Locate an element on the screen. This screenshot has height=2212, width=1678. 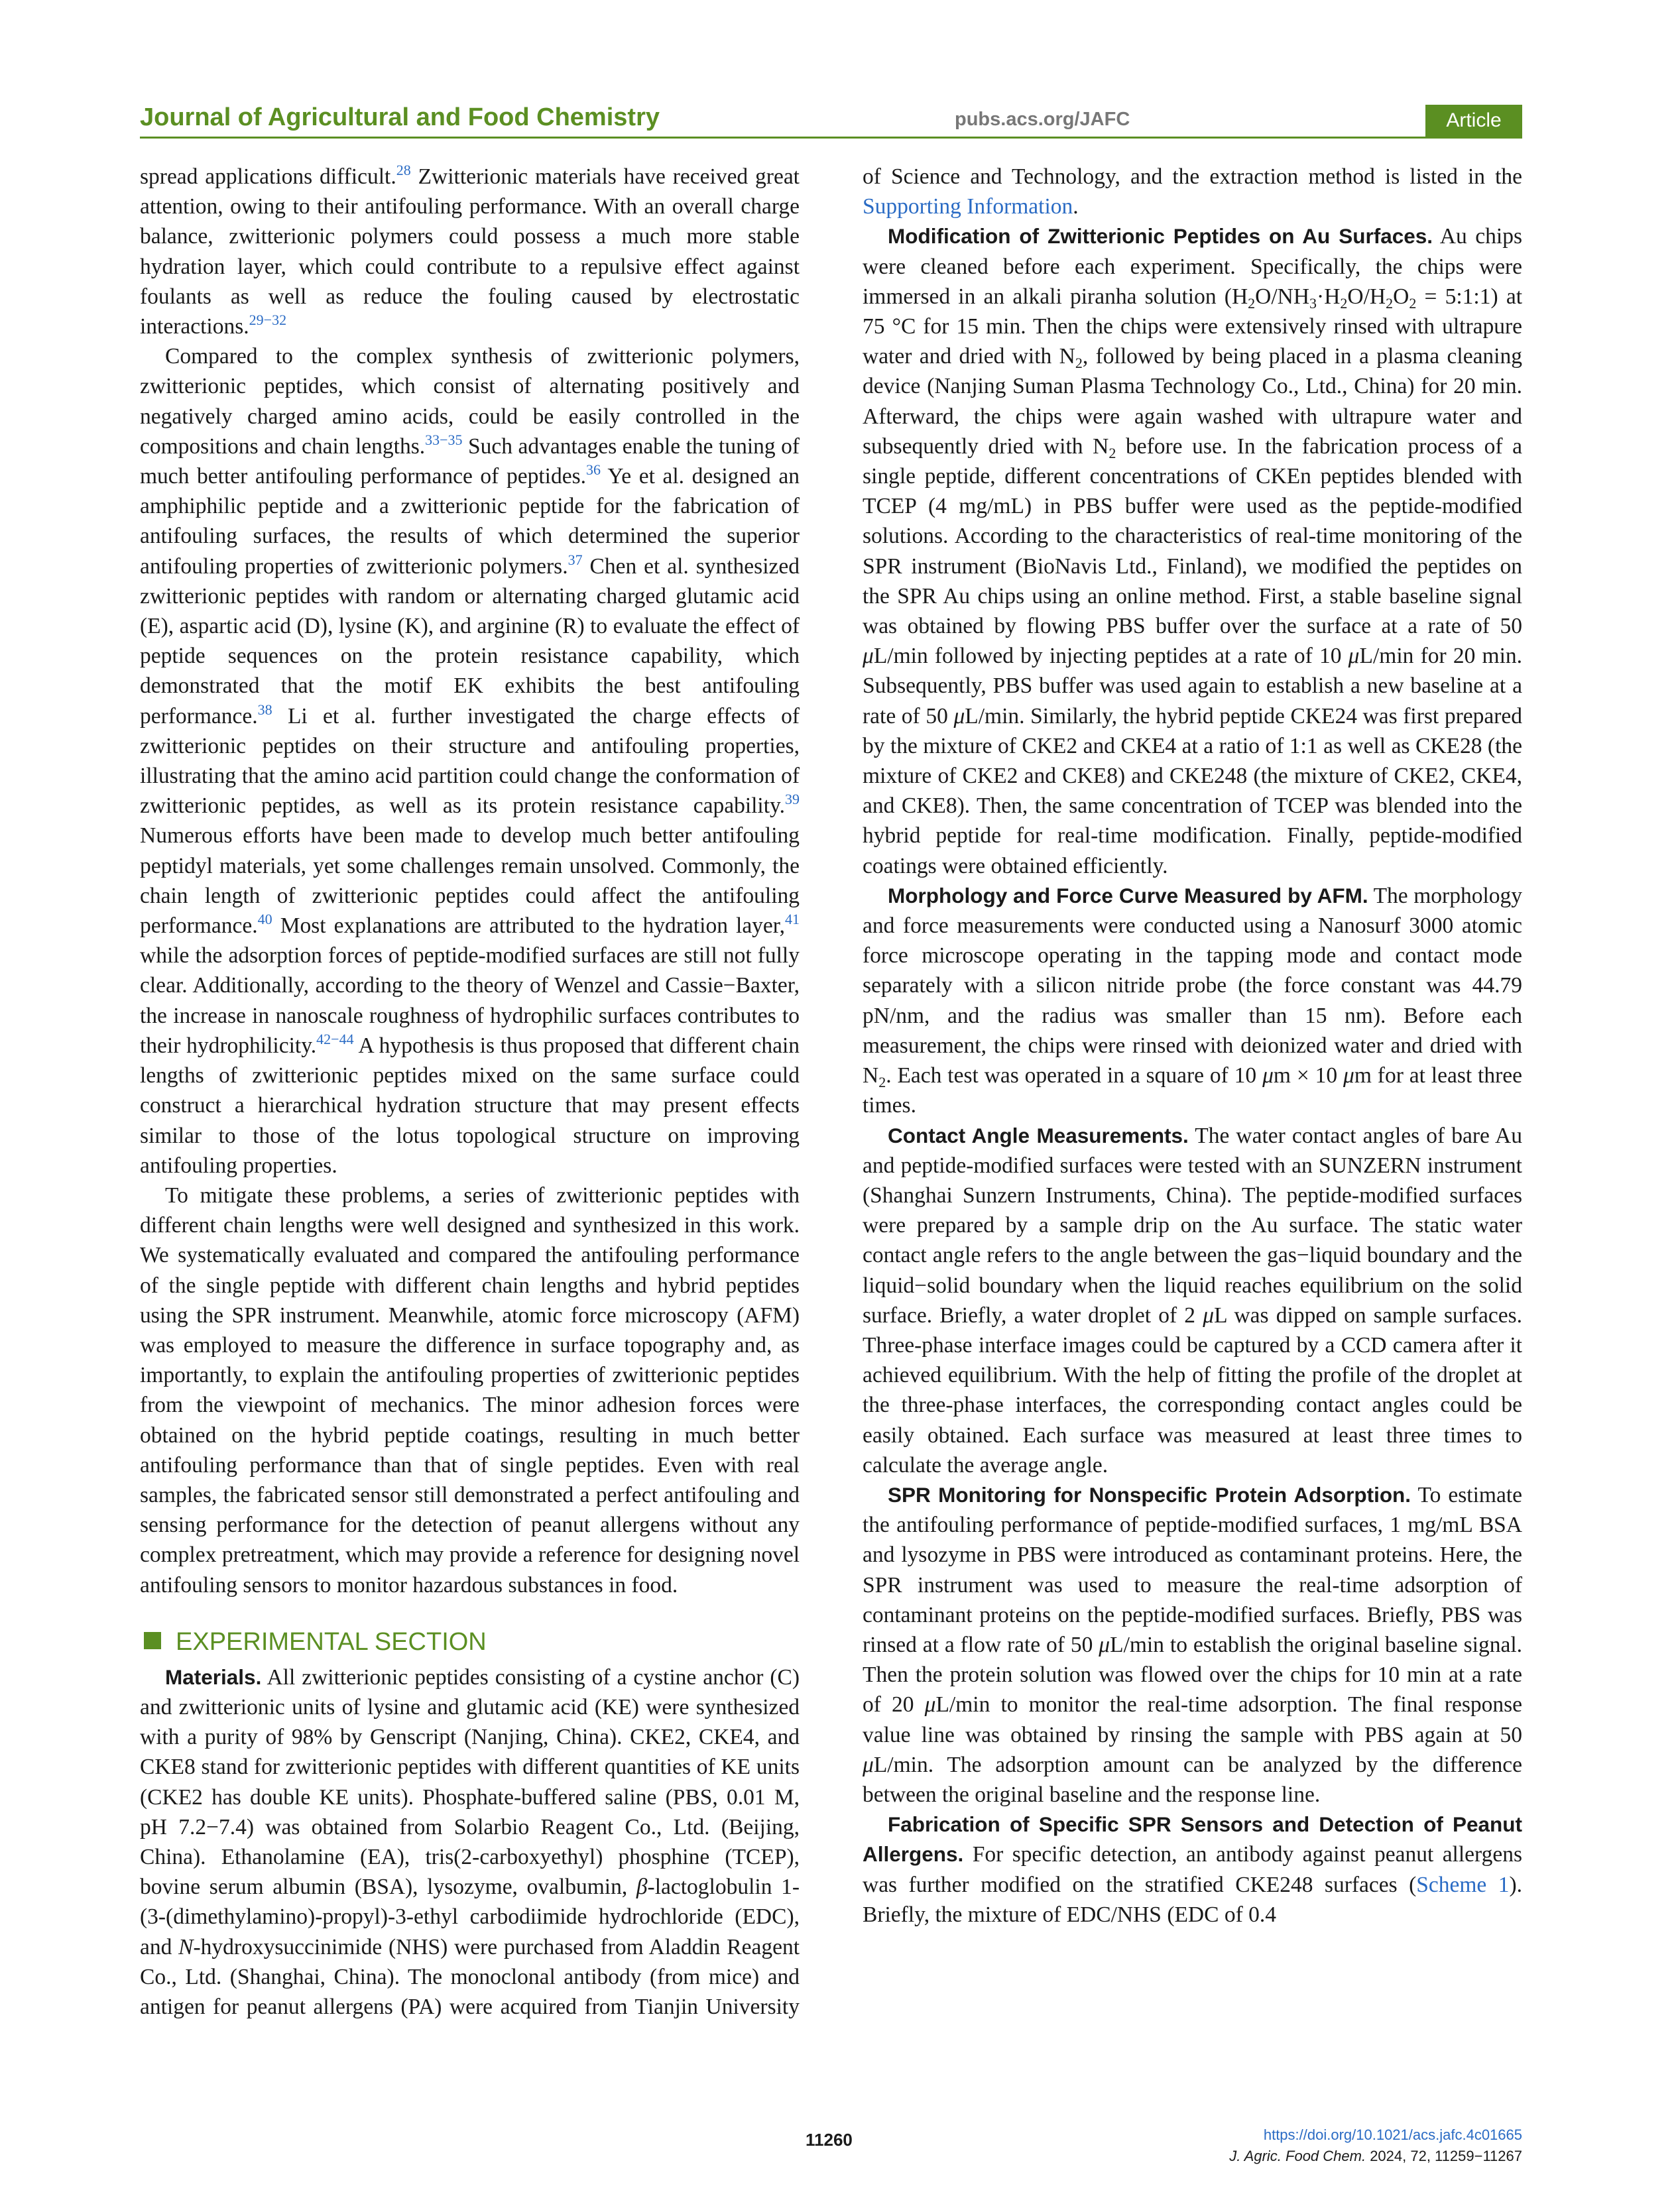
citation-ref: 33−35 is located at coordinates (444, 439).